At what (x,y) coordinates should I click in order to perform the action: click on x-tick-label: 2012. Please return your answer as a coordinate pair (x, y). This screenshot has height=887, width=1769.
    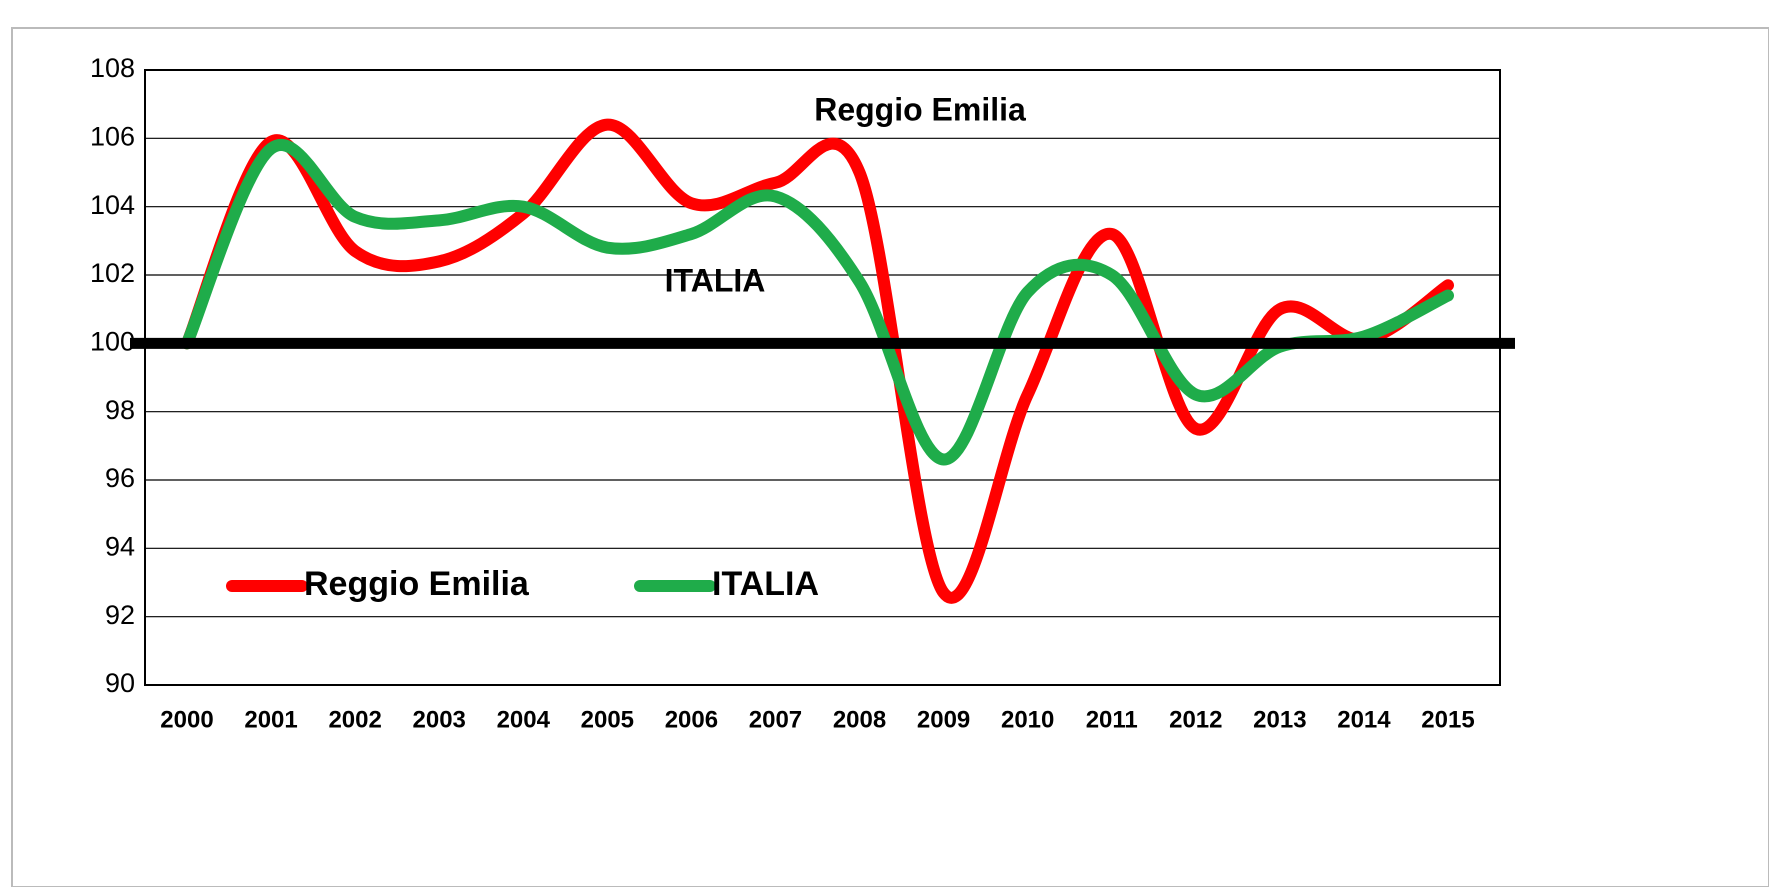
    Looking at the image, I should click on (1195, 719).